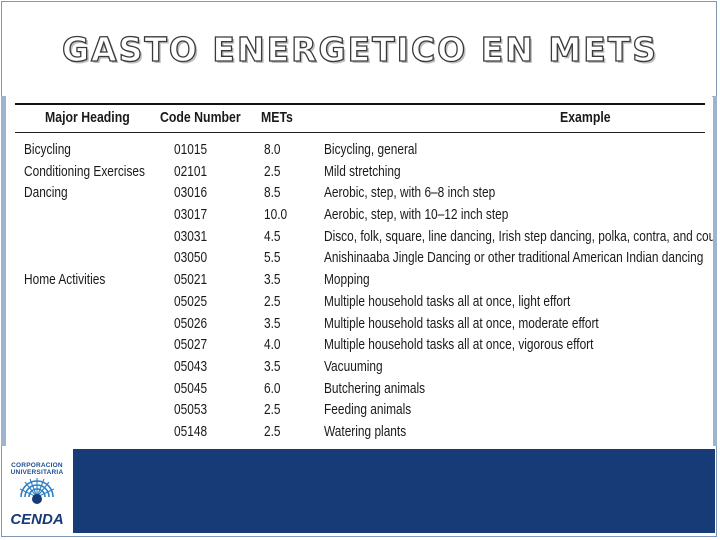  I want to click on header-major-heading: Major Heading, so click(87, 117).